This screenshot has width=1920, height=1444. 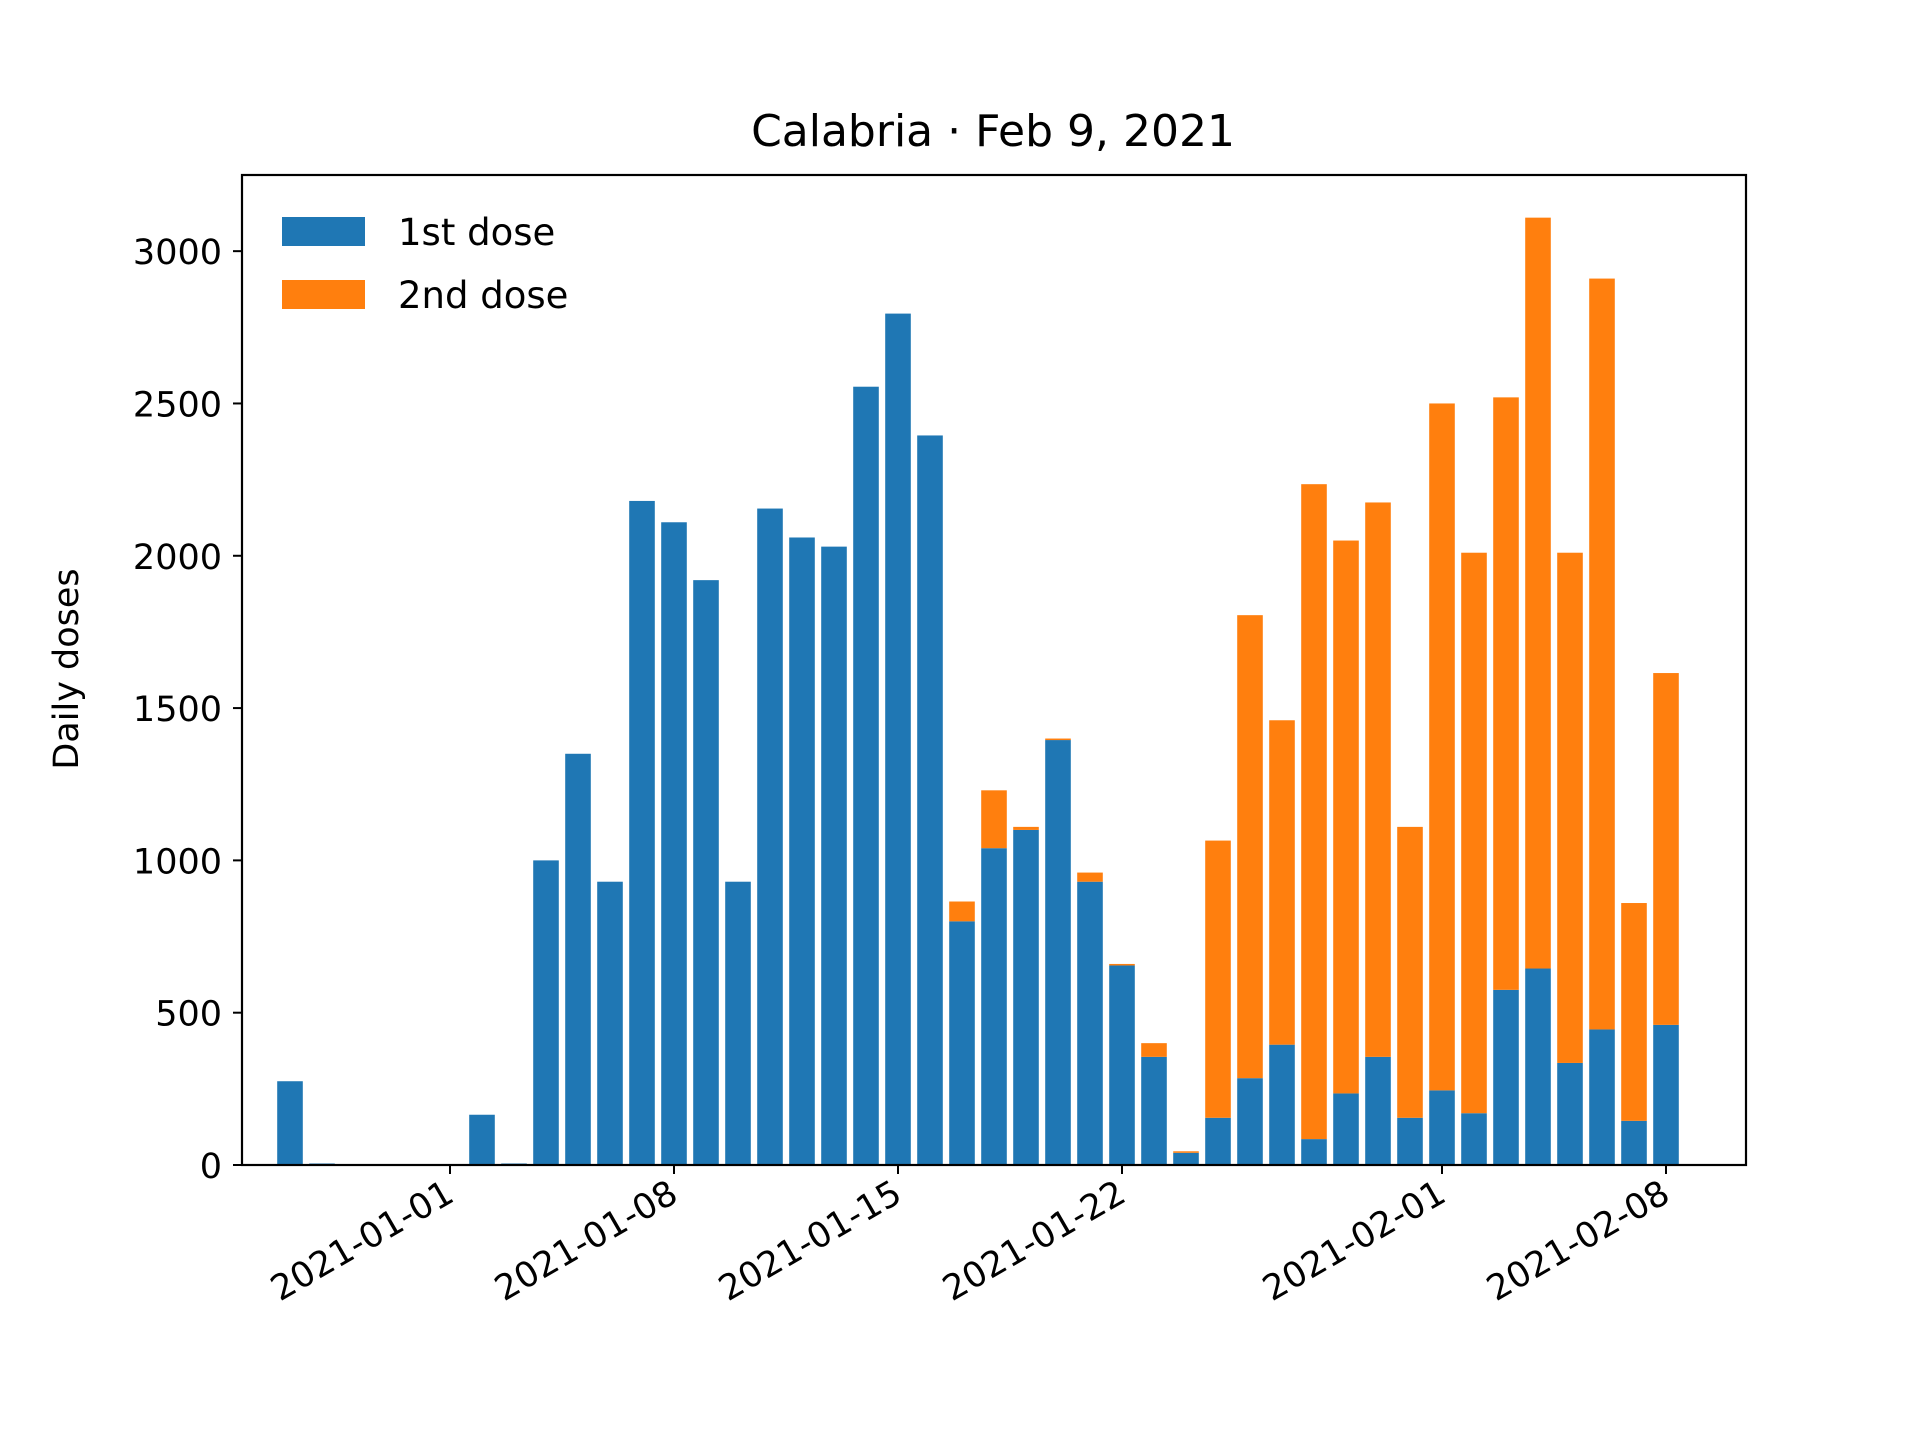 I want to click on y-axis-label: Daily doses, so click(x=67, y=668).